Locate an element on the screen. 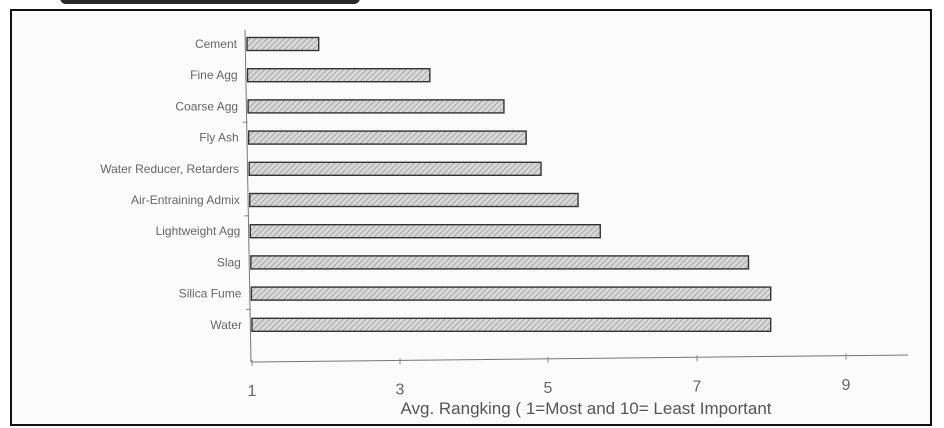  category-label: Lightweight Agg is located at coordinates (198, 231).